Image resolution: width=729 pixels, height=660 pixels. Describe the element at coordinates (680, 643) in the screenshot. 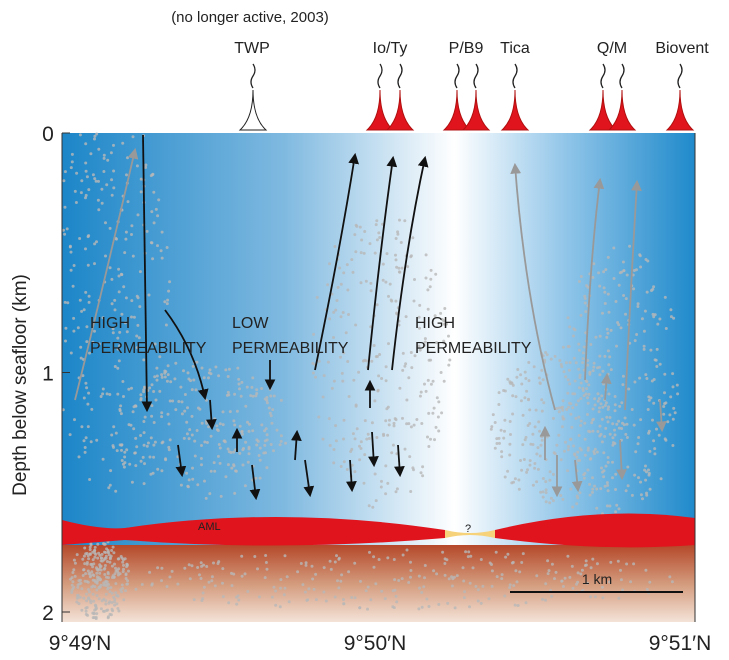

I see `x-tick-label: 9°51′N` at that location.